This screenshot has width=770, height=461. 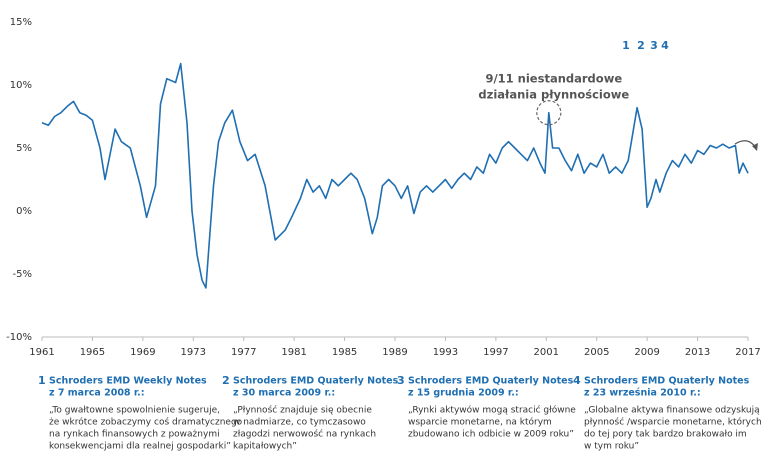 What do you see at coordinates (142, 352) in the screenshot?
I see `x-tick-label: 1969` at bounding box center [142, 352].